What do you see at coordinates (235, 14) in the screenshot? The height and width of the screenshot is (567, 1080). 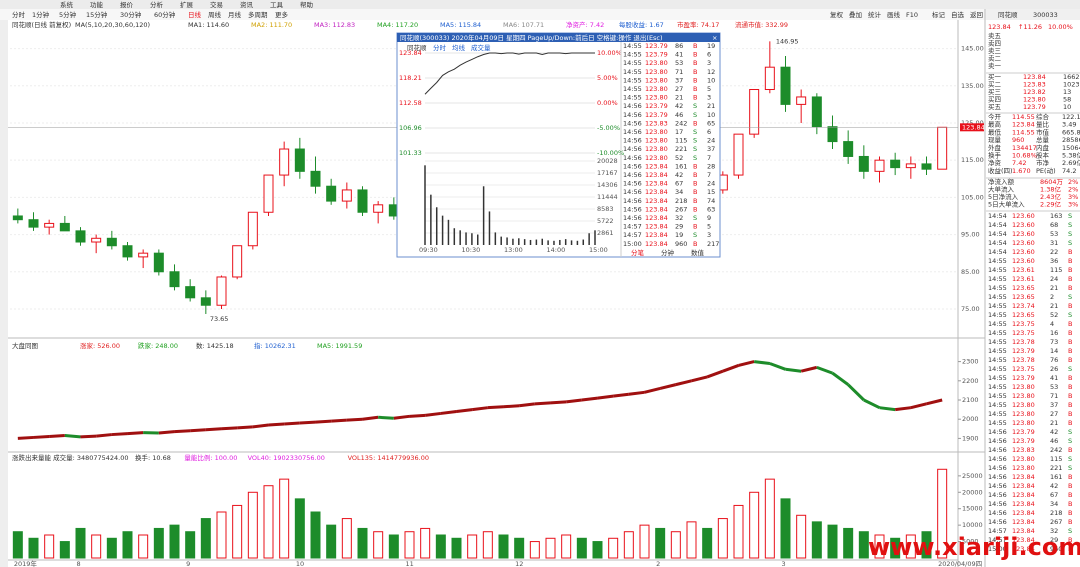 I see `period-tab: 月线` at bounding box center [235, 14].